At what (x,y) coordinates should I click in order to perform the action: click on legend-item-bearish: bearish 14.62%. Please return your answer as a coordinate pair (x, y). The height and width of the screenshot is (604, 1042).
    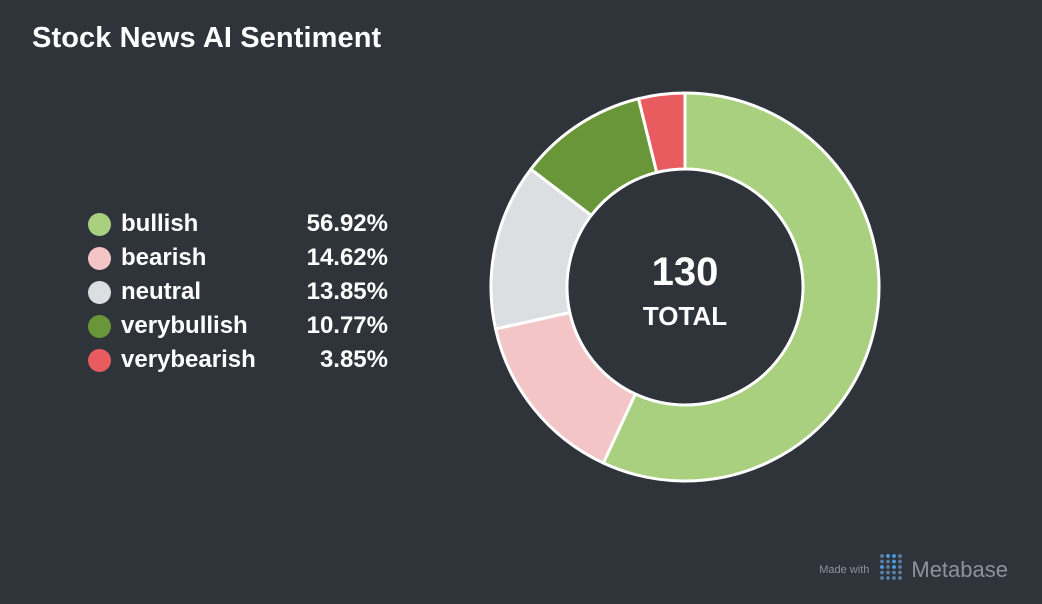
    Looking at the image, I should click on (238, 258).